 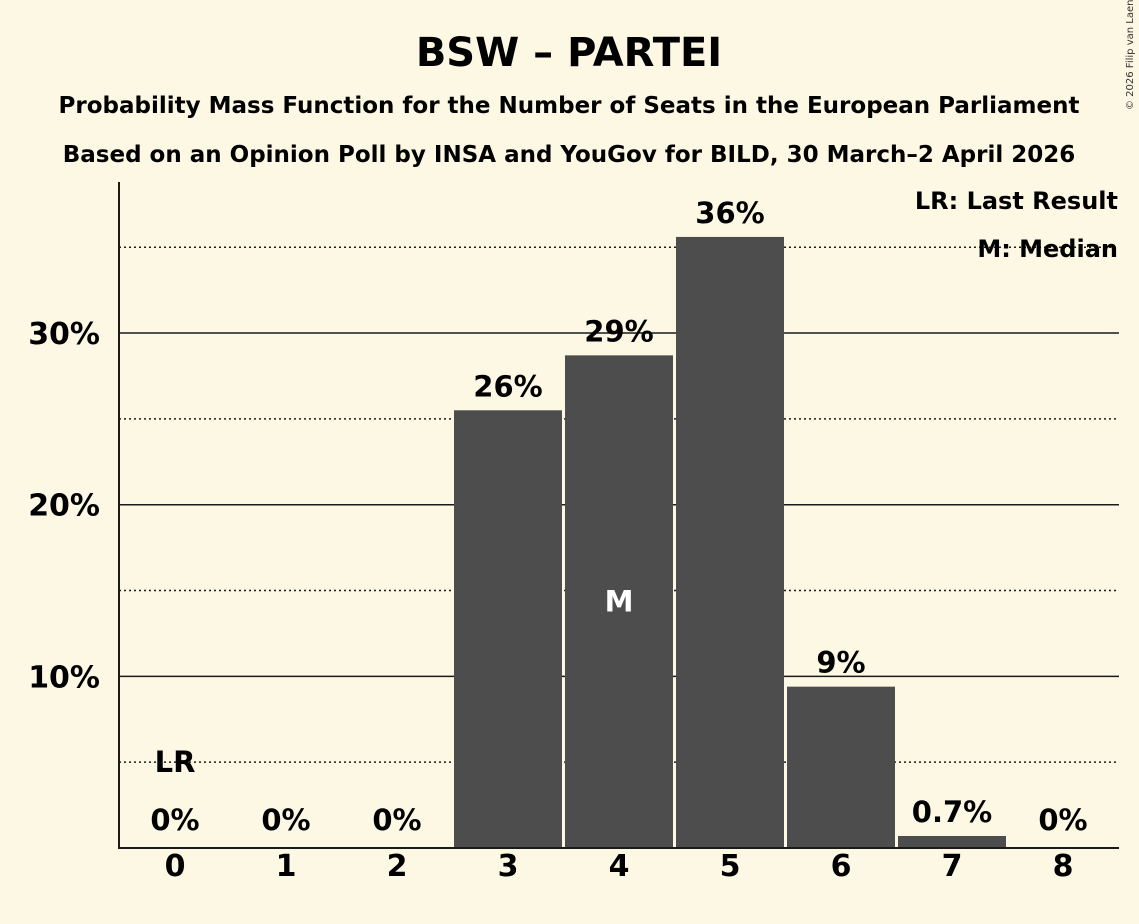 What do you see at coordinates (618, 331) in the screenshot?
I see `data-label: 29%` at bounding box center [618, 331].